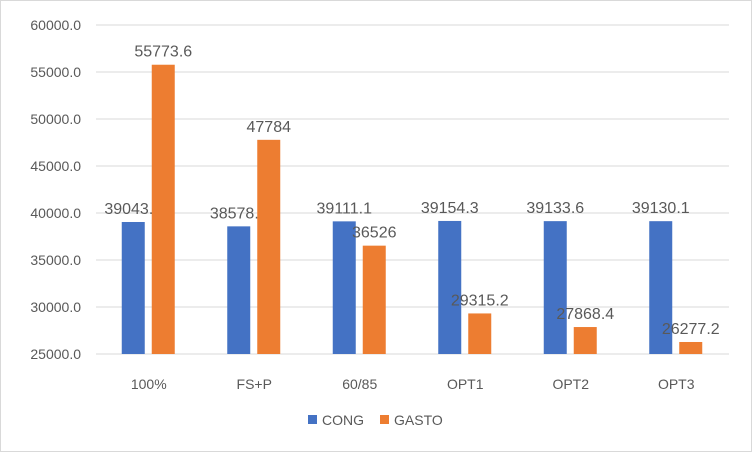  What do you see at coordinates (55, 72) in the screenshot?
I see `y-tick-label: 55000.0` at bounding box center [55, 72].